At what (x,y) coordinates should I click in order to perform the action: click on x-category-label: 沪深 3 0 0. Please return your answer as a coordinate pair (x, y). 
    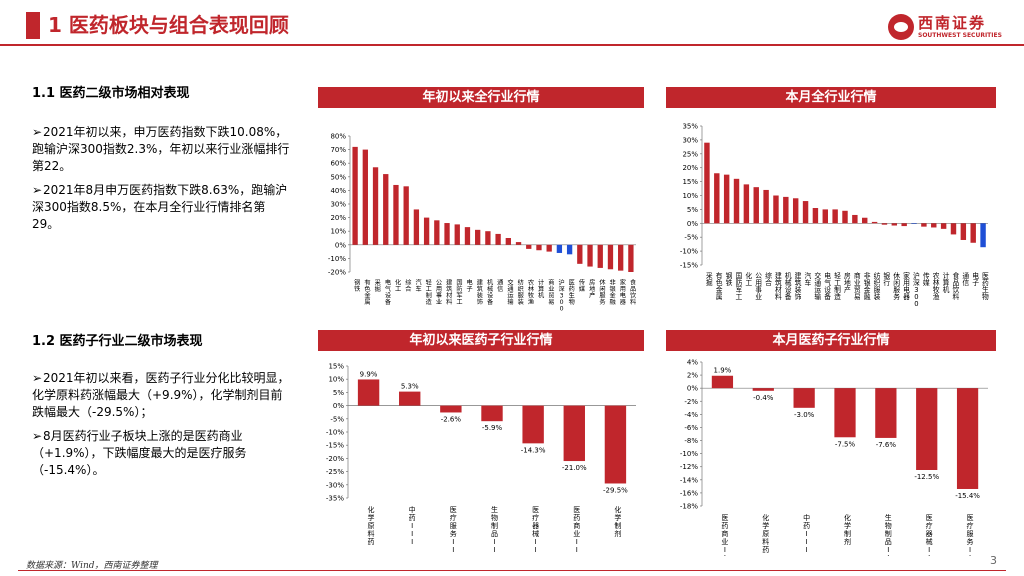
    Looking at the image, I should click on (561, 296).